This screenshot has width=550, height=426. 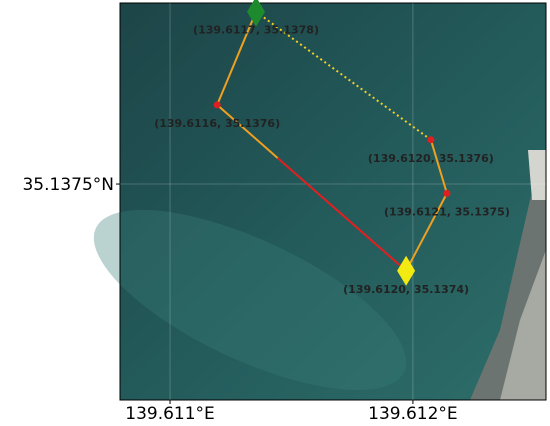 What do you see at coordinates (68, 185) in the screenshot?
I see `y-tick-label: 35.1375°N` at bounding box center [68, 185].